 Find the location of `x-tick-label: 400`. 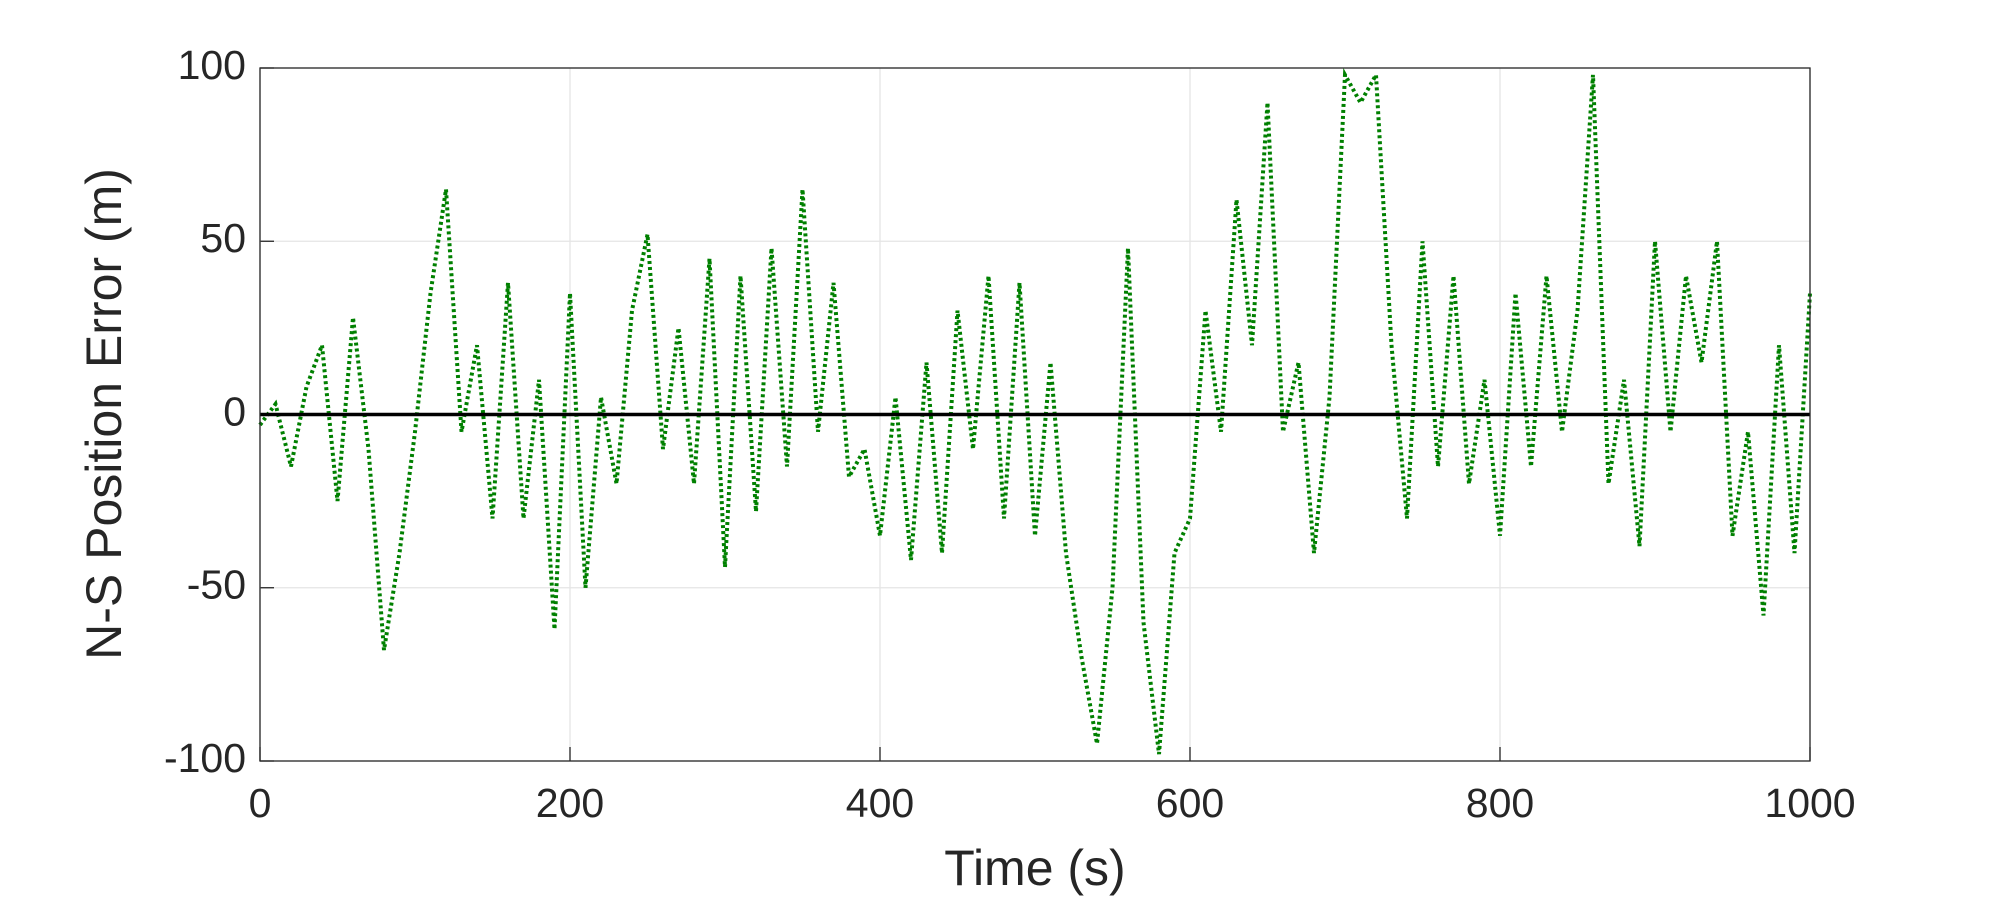

x-tick-label: 400 is located at coordinates (880, 803).